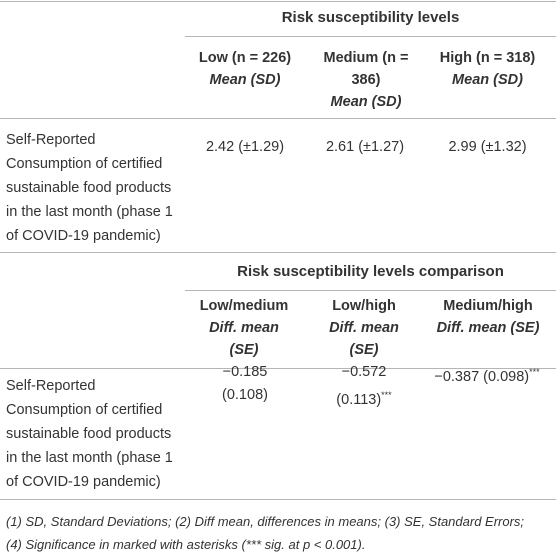 Image resolution: width=556 pixels, height=553 pixels. What do you see at coordinates (488, 317) in the screenshot?
I see `column-header: Medium/high Diff. mean (SE)` at bounding box center [488, 317].